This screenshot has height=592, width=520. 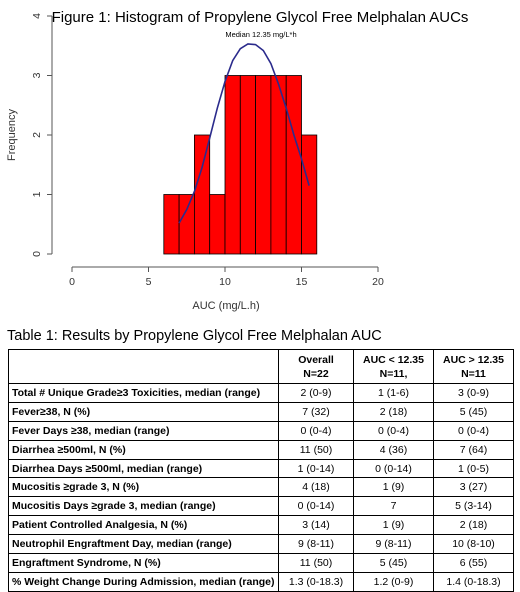 I want to click on column-header-line1: Overall, so click(x=316, y=359).